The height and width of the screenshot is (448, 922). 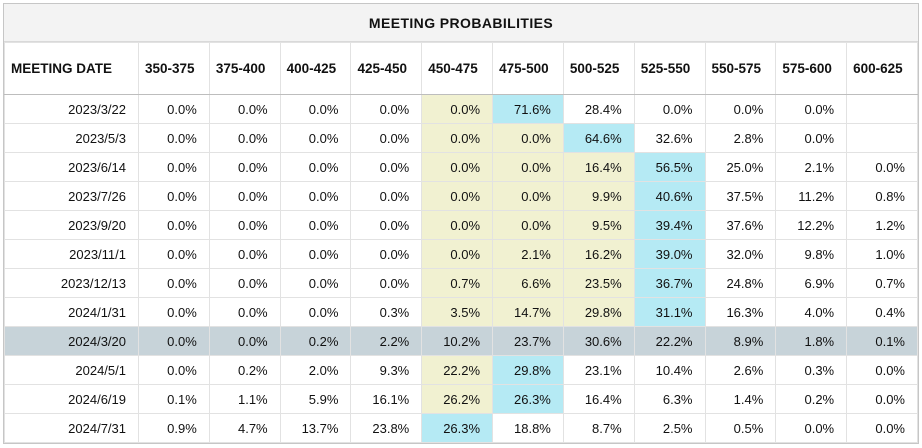 What do you see at coordinates (71, 196) in the screenshot?
I see `meeting-date-cell: 2023/7/26` at bounding box center [71, 196].